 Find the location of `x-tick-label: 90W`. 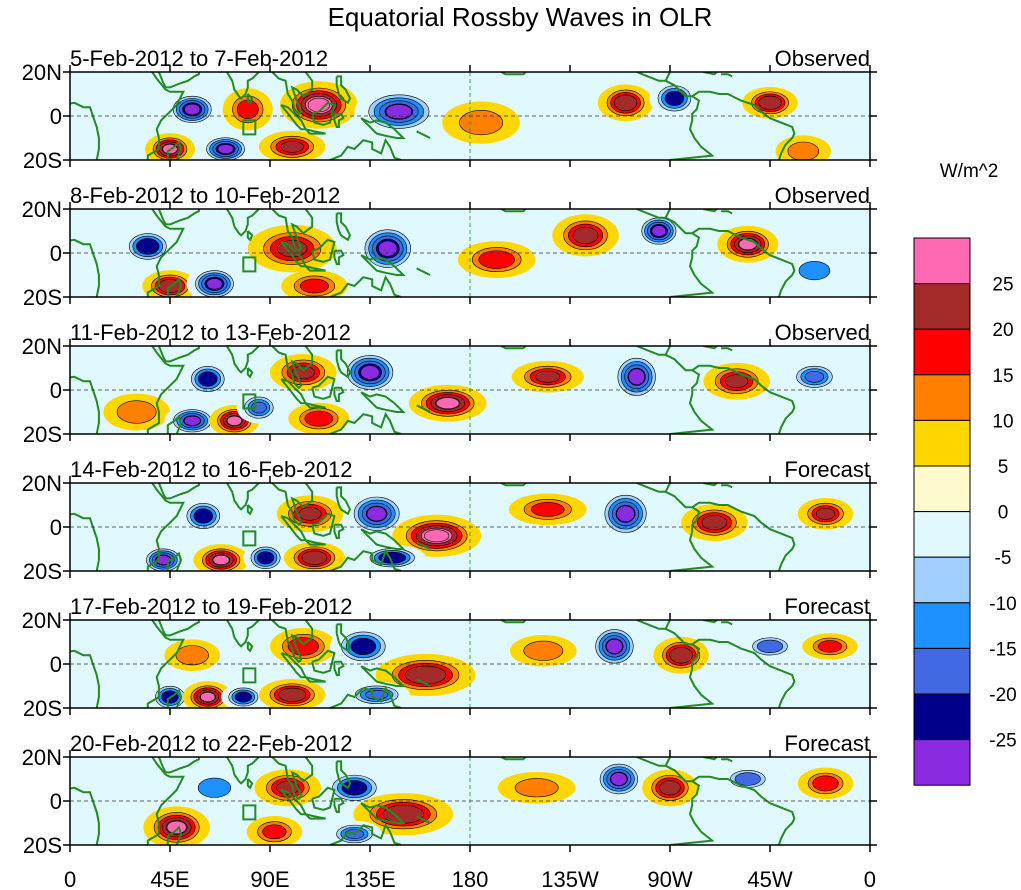

x-tick-label: 90W is located at coordinates (669, 878).